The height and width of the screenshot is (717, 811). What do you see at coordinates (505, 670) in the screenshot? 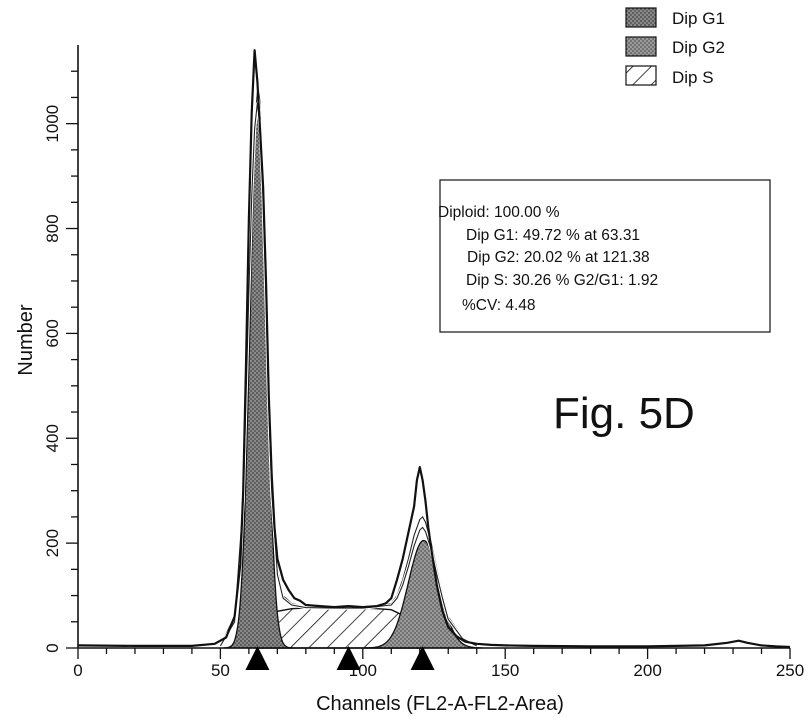
I see `x-tick-label-150: 150` at bounding box center [505, 670].